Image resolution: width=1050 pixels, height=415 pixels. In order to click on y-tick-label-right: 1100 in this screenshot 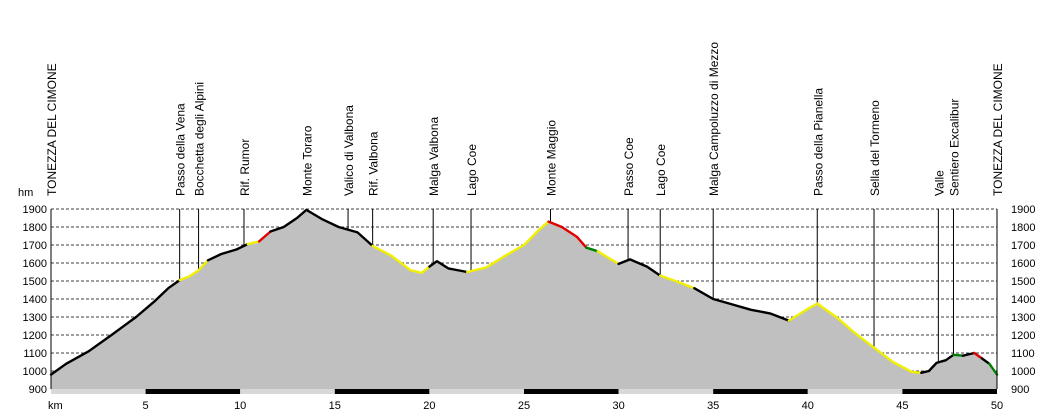, I will do `click(1023, 354)`.